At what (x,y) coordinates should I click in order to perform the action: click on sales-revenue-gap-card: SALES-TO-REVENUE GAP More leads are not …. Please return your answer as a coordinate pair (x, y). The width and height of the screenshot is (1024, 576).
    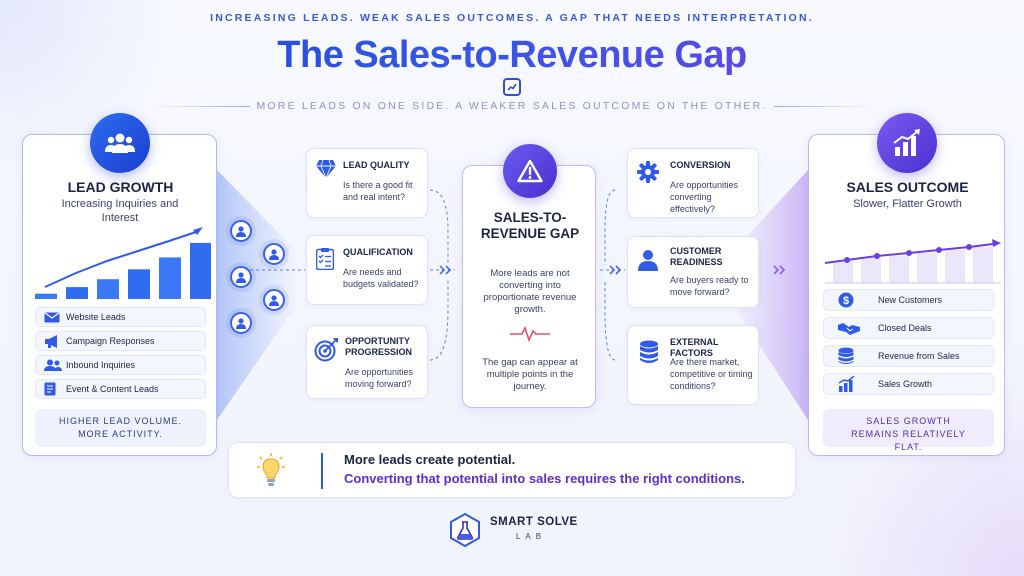
    Looking at the image, I should click on (529, 276).